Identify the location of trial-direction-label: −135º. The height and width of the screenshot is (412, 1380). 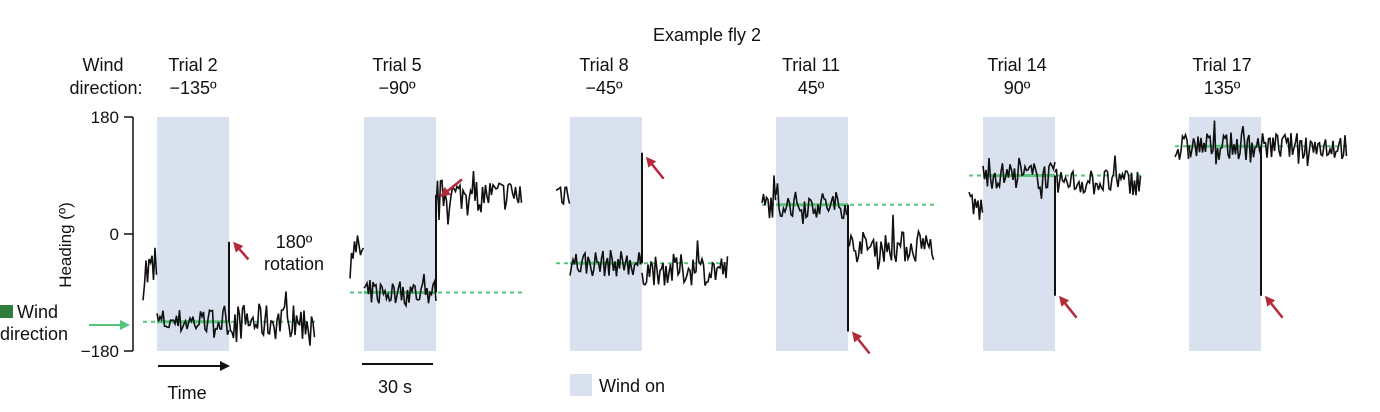
(193, 88).